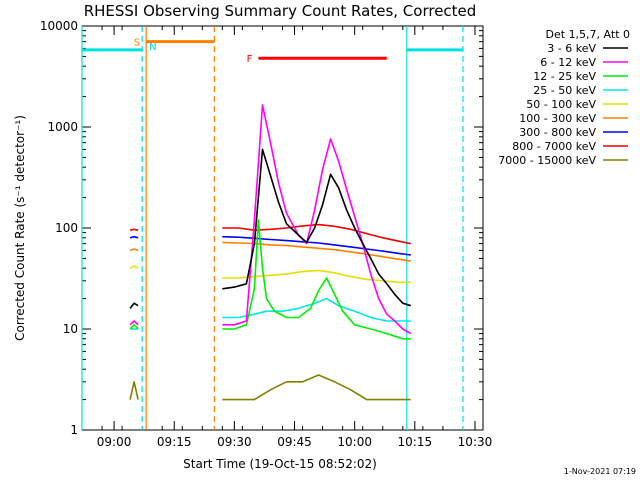 Image resolution: width=640 pixels, height=480 pixels. What do you see at coordinates (571, 48) in the screenshot?
I see `legend-entry-label: 3 - 6 keV` at bounding box center [571, 48].